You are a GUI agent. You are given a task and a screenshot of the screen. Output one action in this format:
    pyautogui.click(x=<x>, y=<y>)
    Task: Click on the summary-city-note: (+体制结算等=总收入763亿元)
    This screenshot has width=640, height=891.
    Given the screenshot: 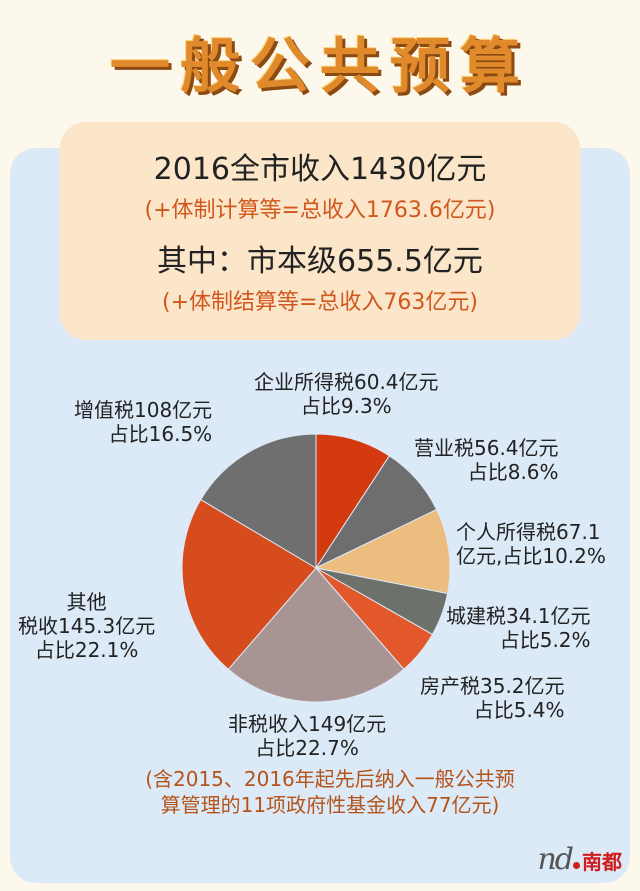 What is the action you would take?
    pyautogui.click(x=320, y=302)
    